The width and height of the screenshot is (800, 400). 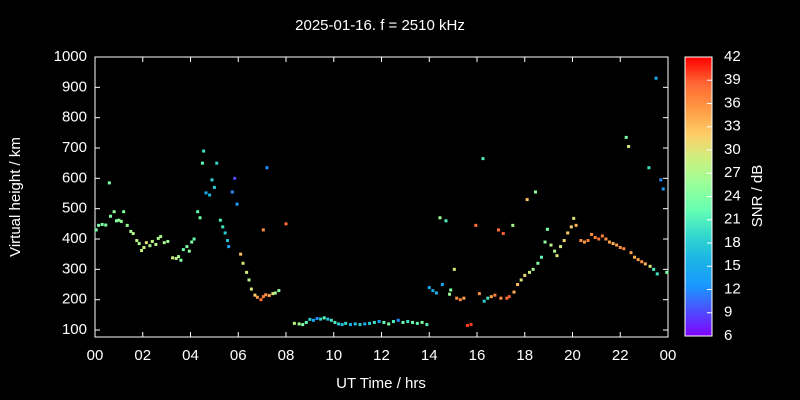 What do you see at coordinates (732, 149) in the screenshot?
I see `colorbar-tick-label: 30` at bounding box center [732, 149].